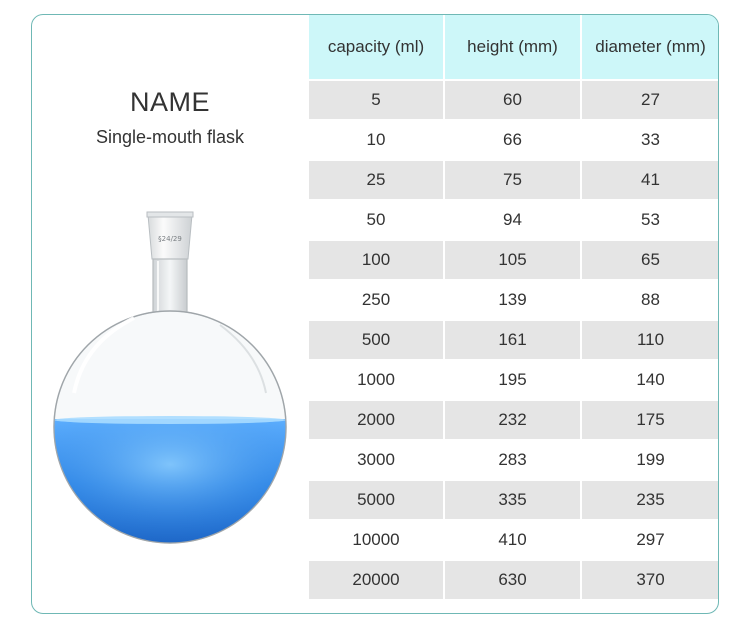 This screenshot has height=624, width=750. I want to click on table-row: 5000 335 235, so click(513, 499).